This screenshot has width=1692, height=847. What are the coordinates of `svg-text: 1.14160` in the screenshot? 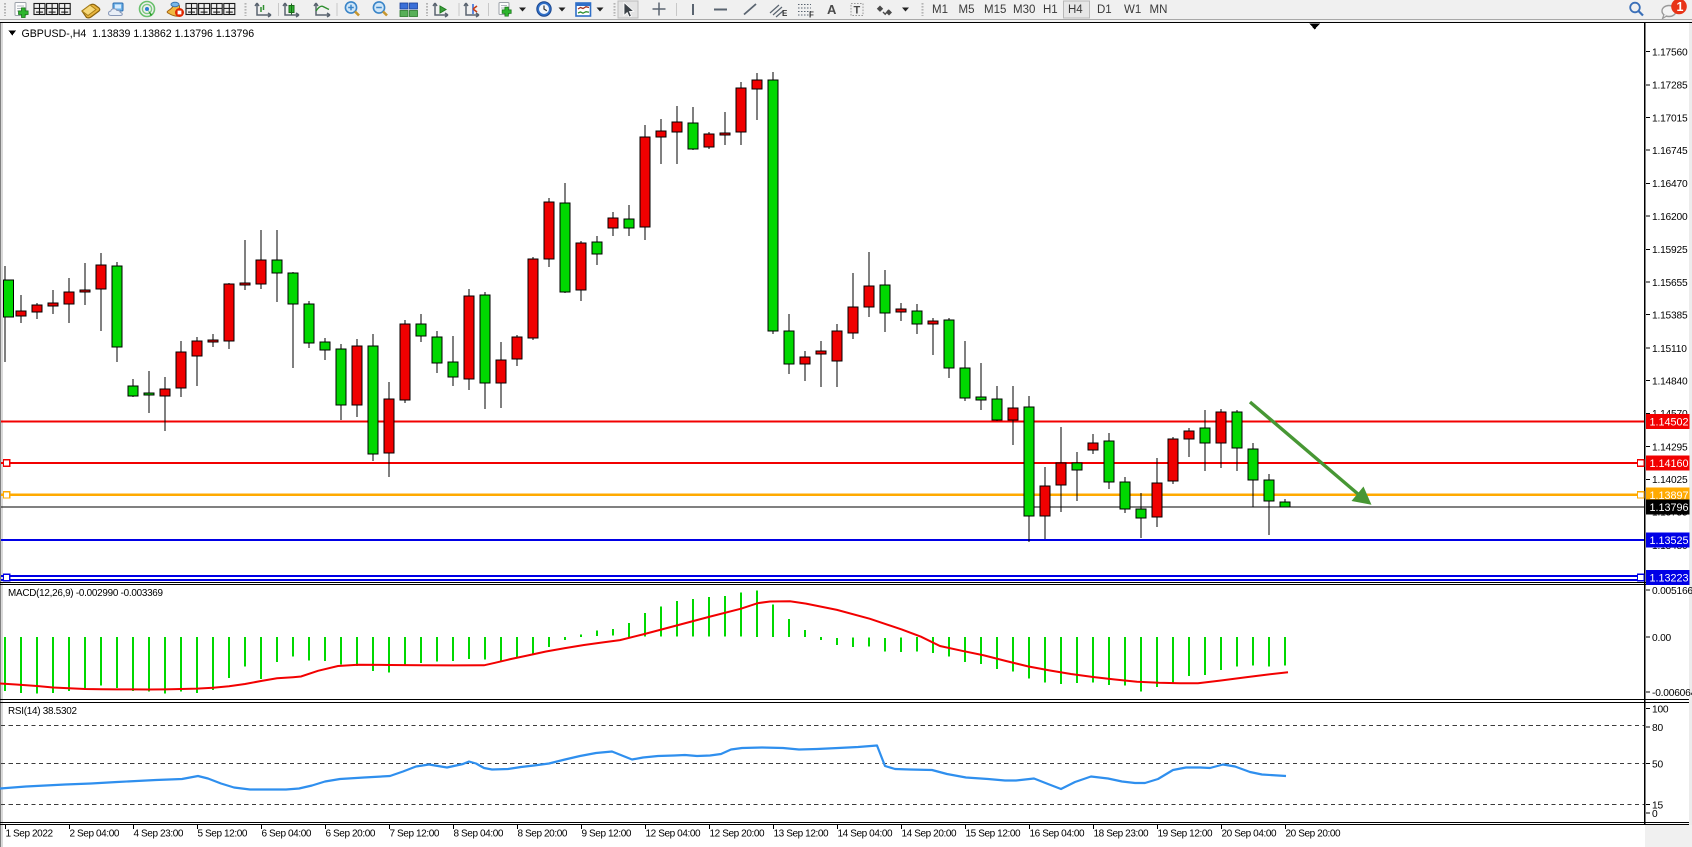 It's located at (1669, 464).